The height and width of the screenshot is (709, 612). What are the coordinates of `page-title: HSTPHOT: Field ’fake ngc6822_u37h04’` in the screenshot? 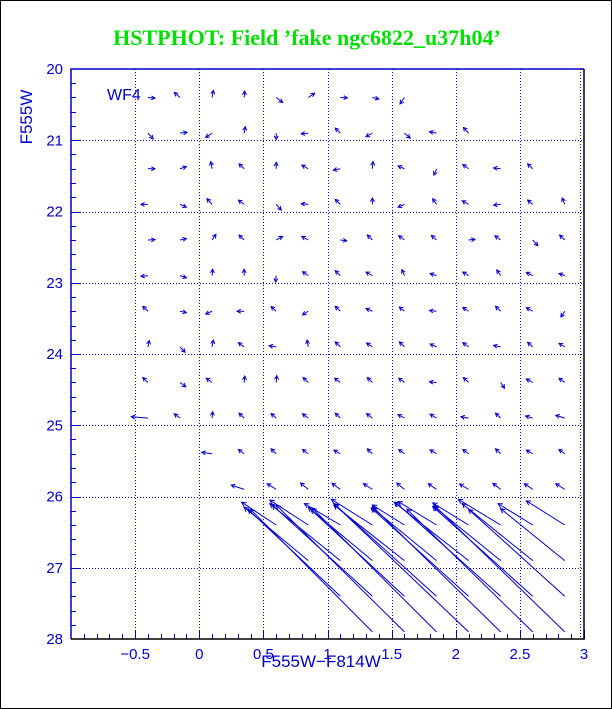 It's located at (307, 37).